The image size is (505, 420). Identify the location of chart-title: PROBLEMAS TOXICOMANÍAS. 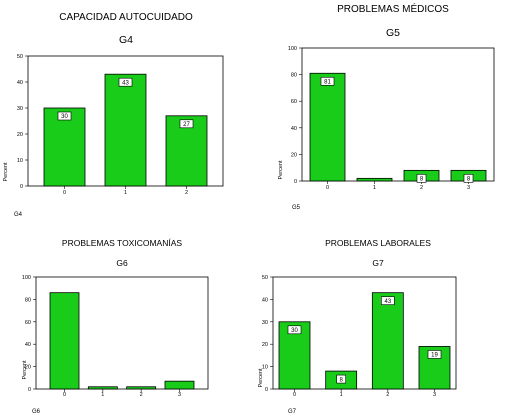
(122, 243).